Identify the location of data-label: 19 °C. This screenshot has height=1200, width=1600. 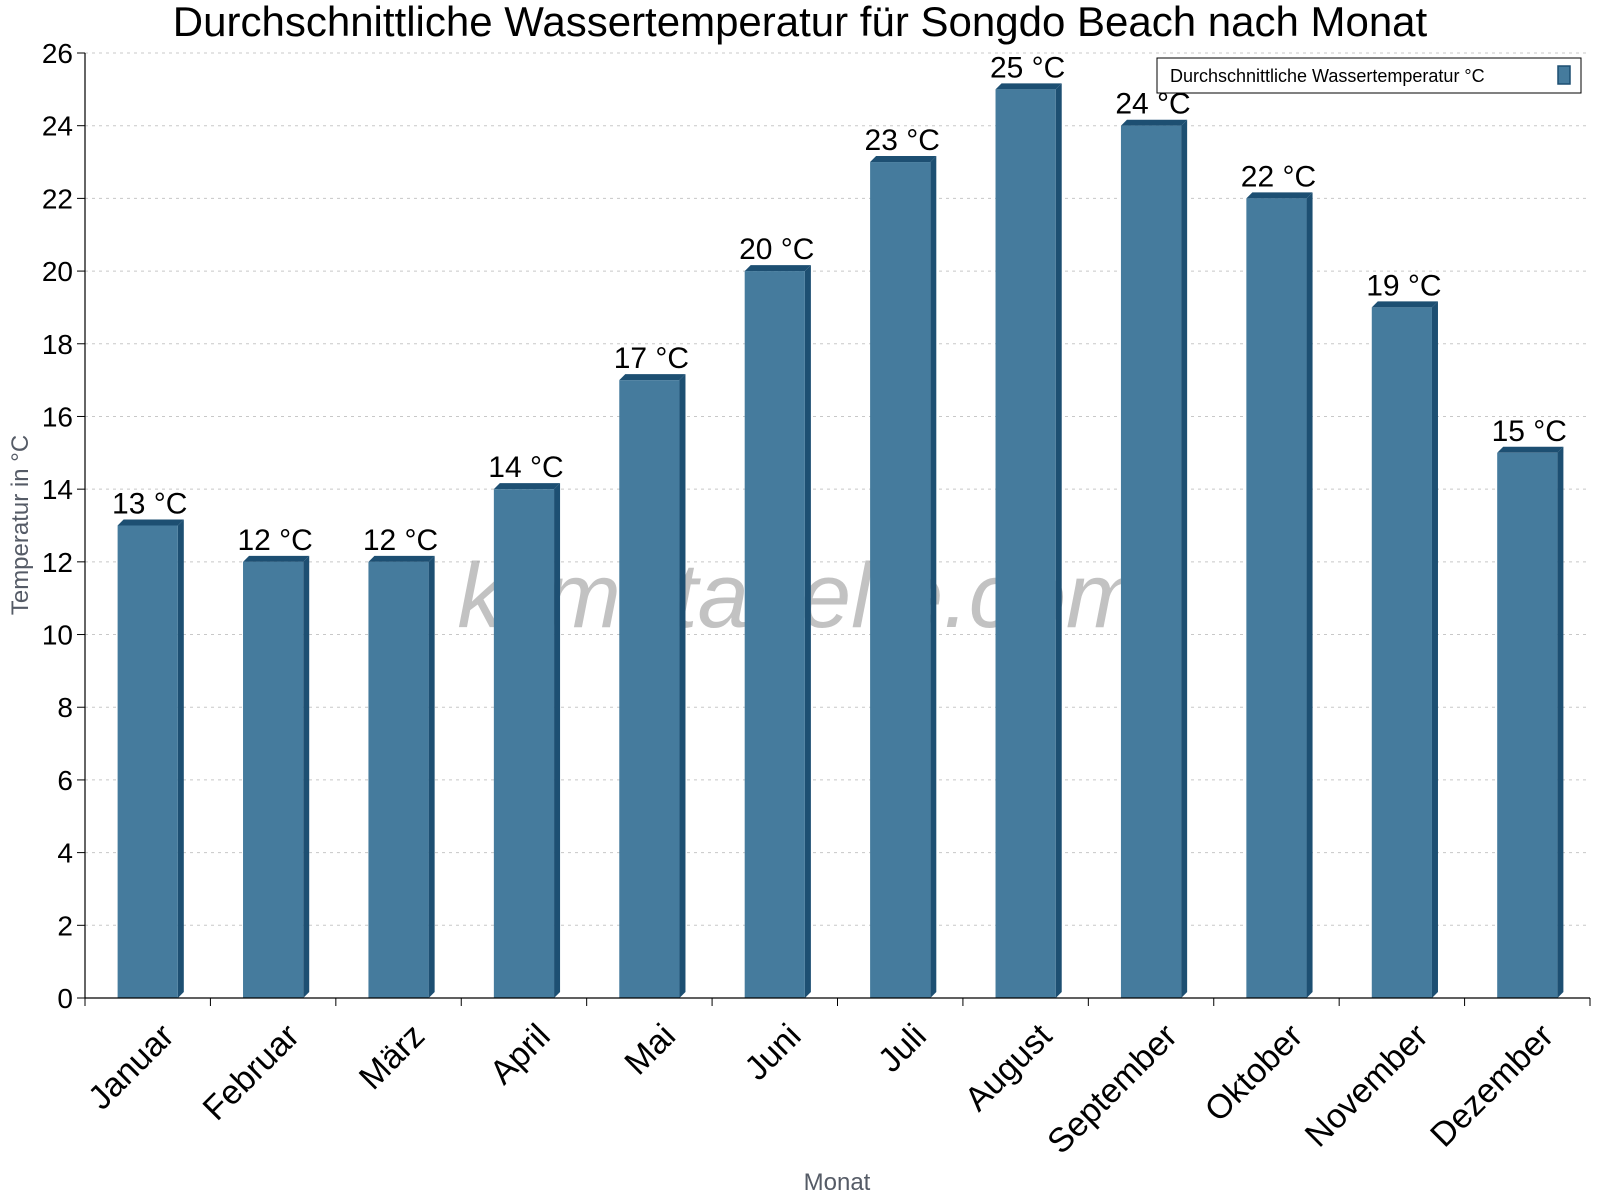
(1403, 285).